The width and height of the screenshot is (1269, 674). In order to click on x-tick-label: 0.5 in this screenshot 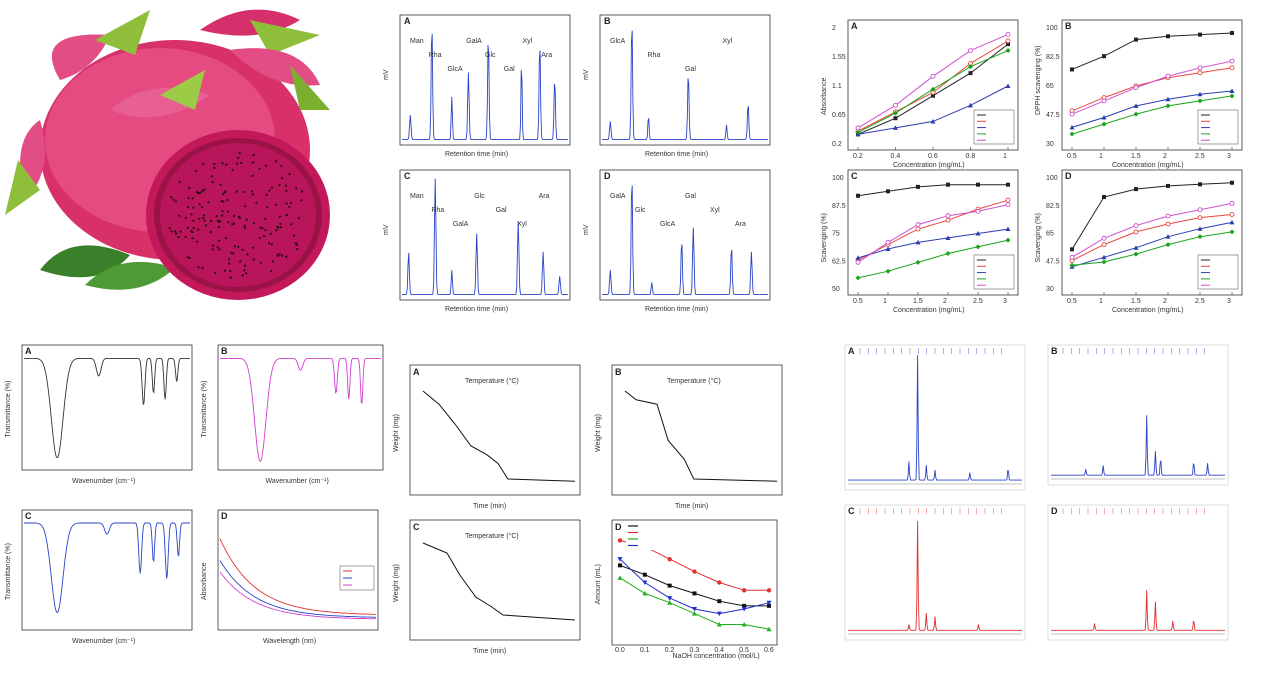, I will do `click(1072, 156)`.